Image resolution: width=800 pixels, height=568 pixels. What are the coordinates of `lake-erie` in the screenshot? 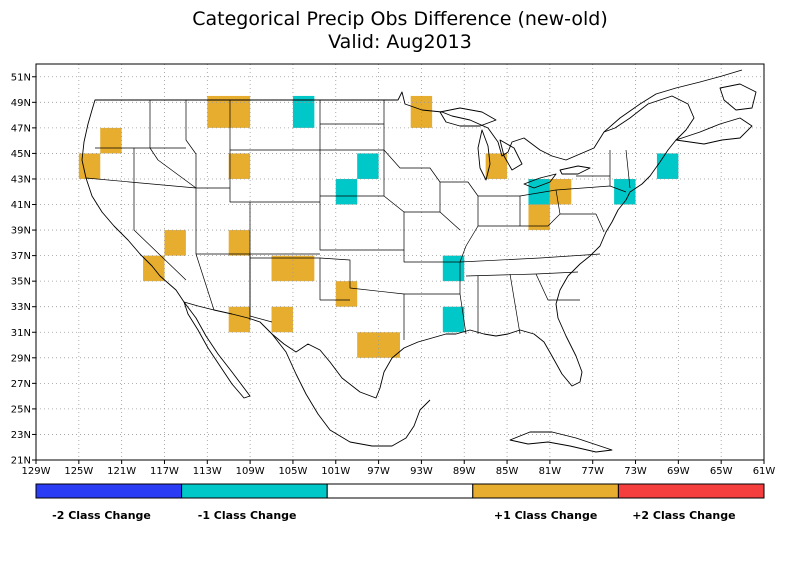 It's located at (540, 181).